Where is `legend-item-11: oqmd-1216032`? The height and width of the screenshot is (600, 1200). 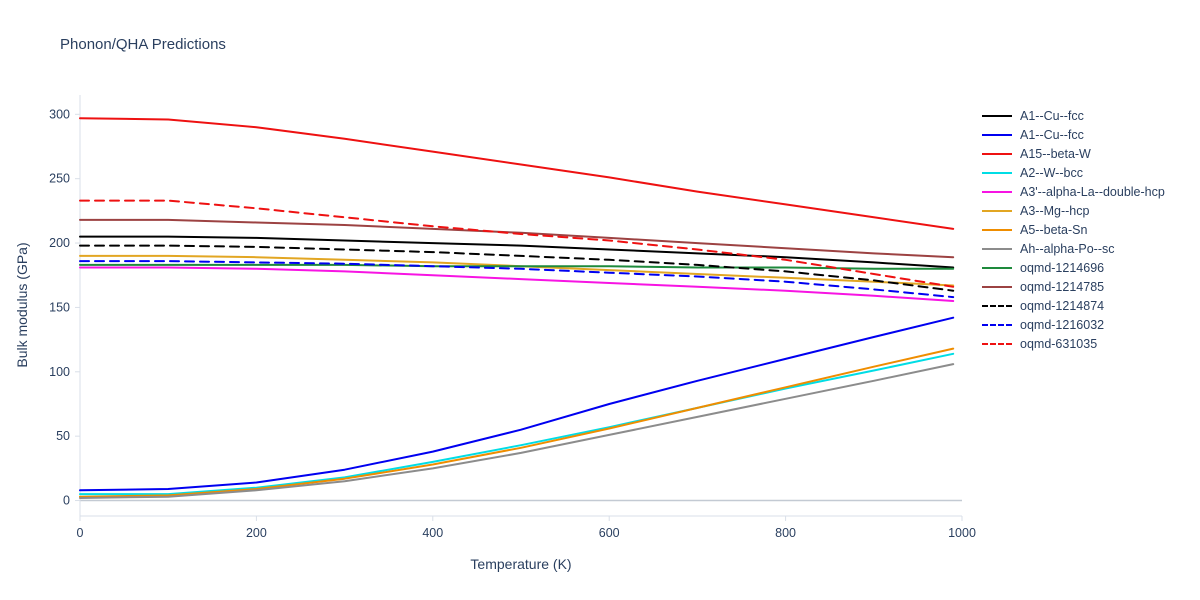
legend-item-11: oqmd-1216032 is located at coordinates (1073, 324).